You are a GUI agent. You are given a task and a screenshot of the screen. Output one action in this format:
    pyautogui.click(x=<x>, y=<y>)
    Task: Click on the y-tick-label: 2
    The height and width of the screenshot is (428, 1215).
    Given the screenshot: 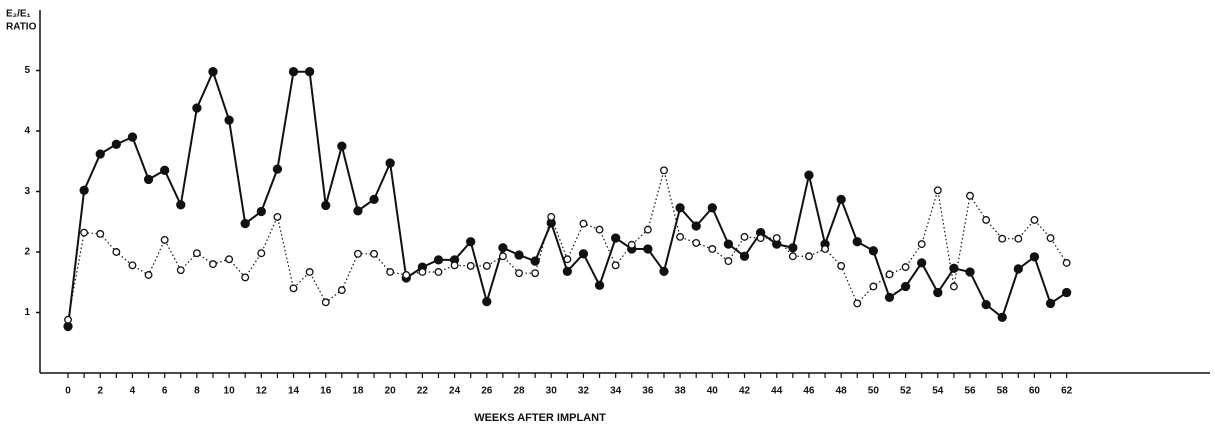 What is the action you would take?
    pyautogui.click(x=27, y=252)
    